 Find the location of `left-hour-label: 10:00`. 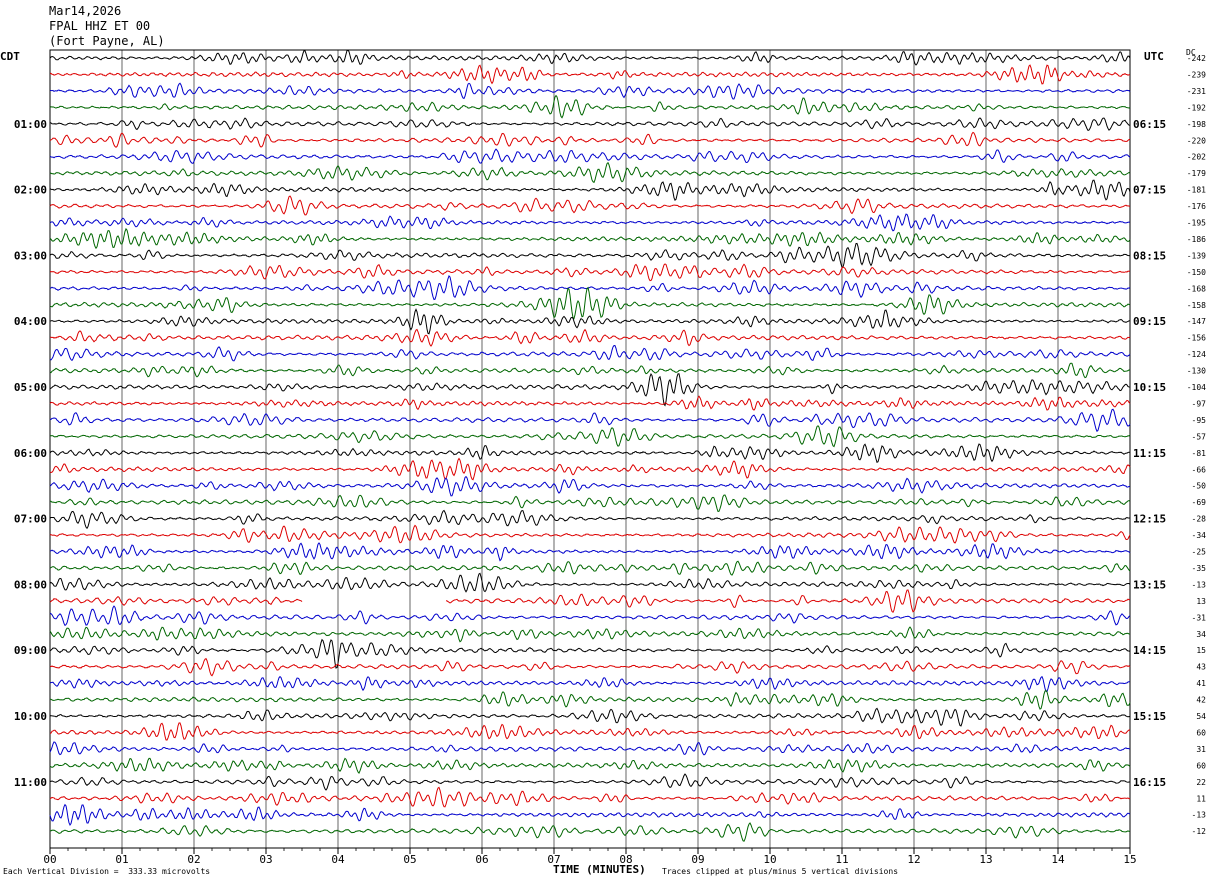

left-hour-label: 10:00 is located at coordinates (30, 716).